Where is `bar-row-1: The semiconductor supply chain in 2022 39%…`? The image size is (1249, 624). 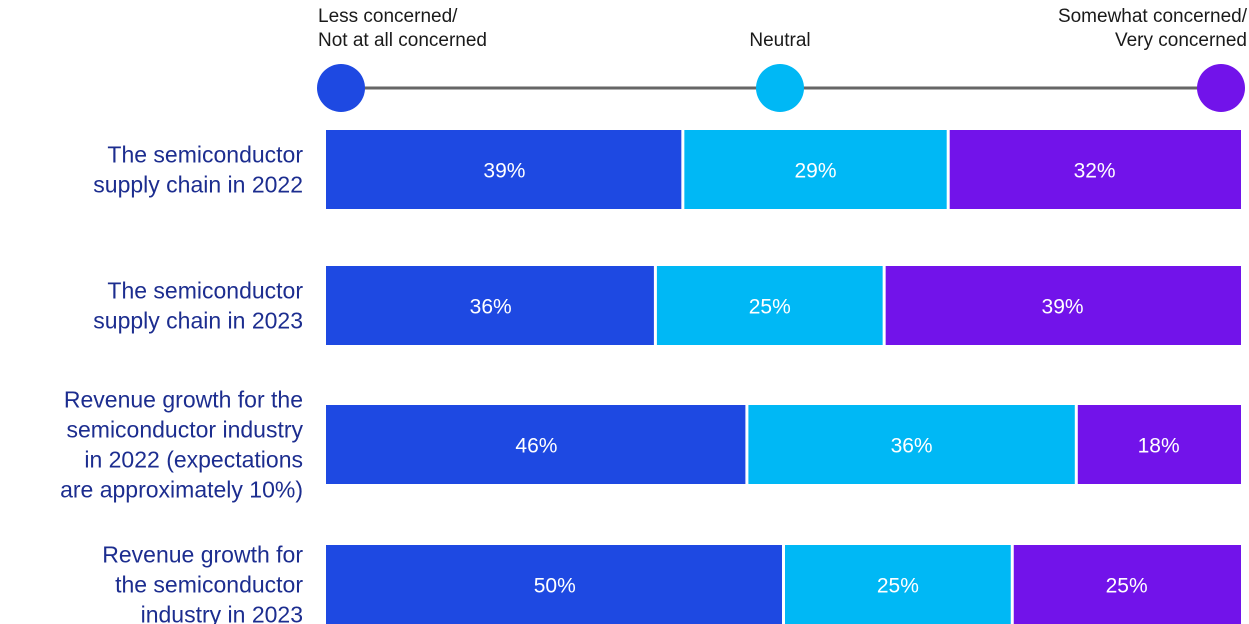 bar-row-1: The semiconductor supply chain in 2022 39%… is located at coordinates (667, 169).